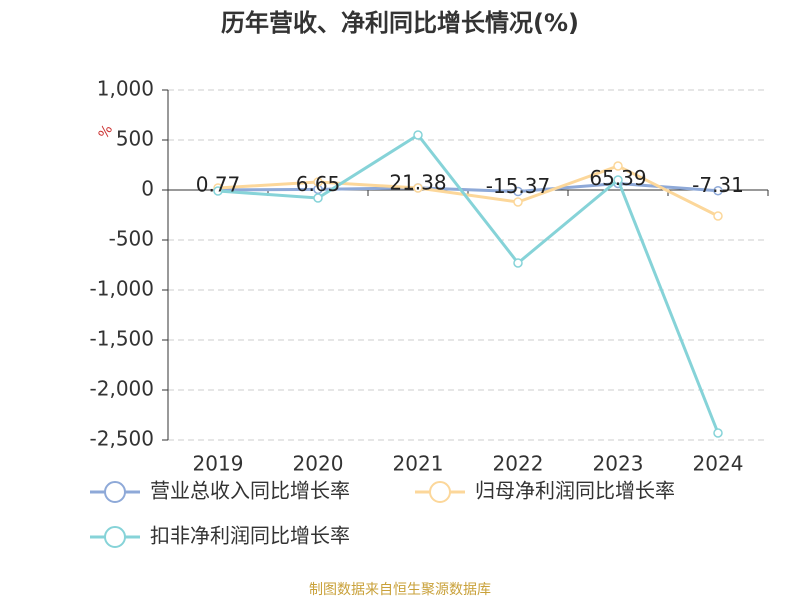 The image size is (800, 604). Describe the element at coordinates (618, 464) in the screenshot. I see `x-tick-label: 2023` at that location.